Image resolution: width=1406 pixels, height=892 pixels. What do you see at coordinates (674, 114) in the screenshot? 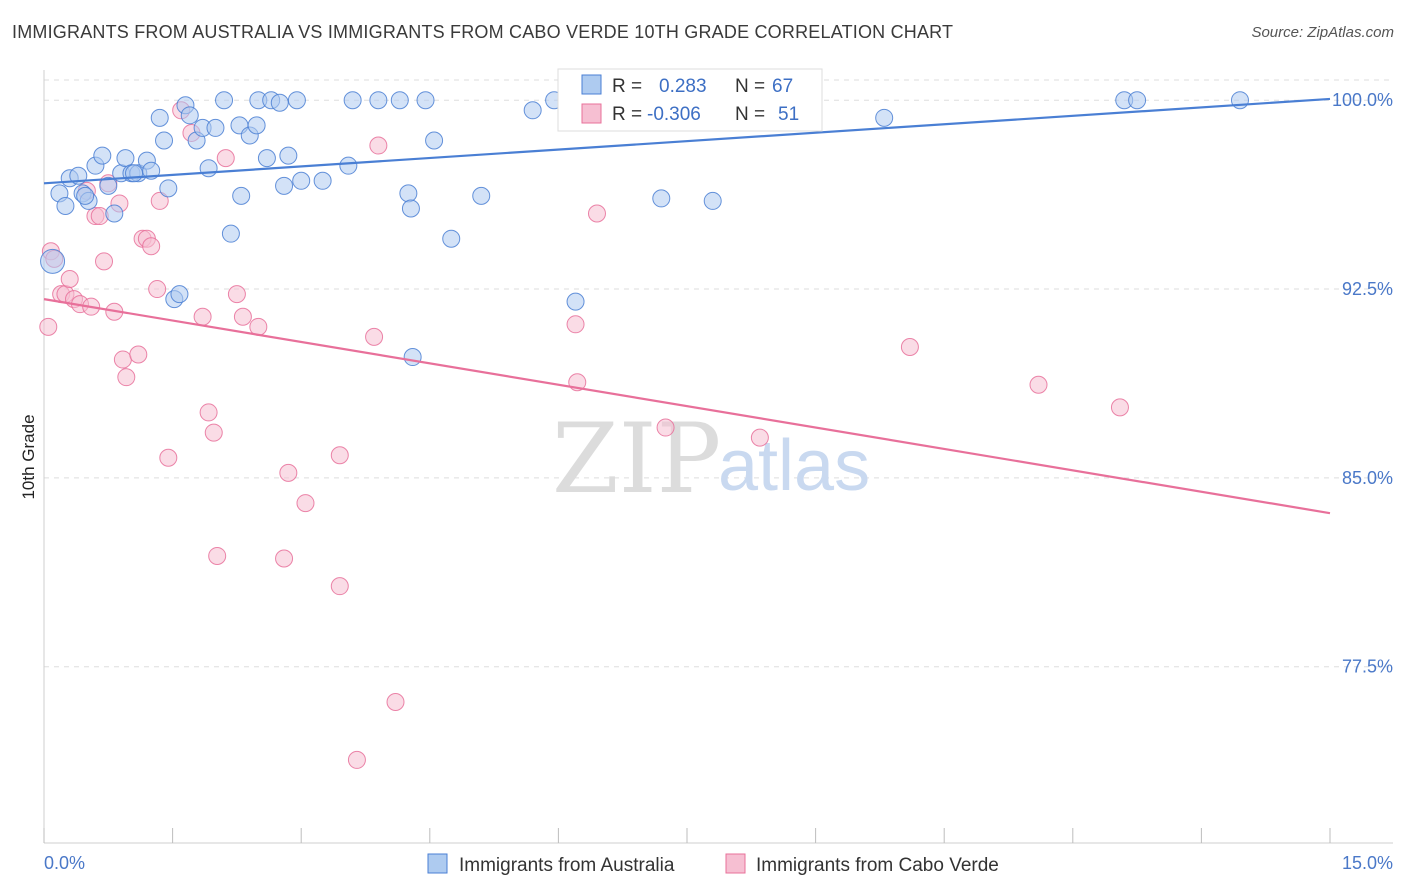
I see `stats-pink-r-value: -0.306` at bounding box center [674, 114].